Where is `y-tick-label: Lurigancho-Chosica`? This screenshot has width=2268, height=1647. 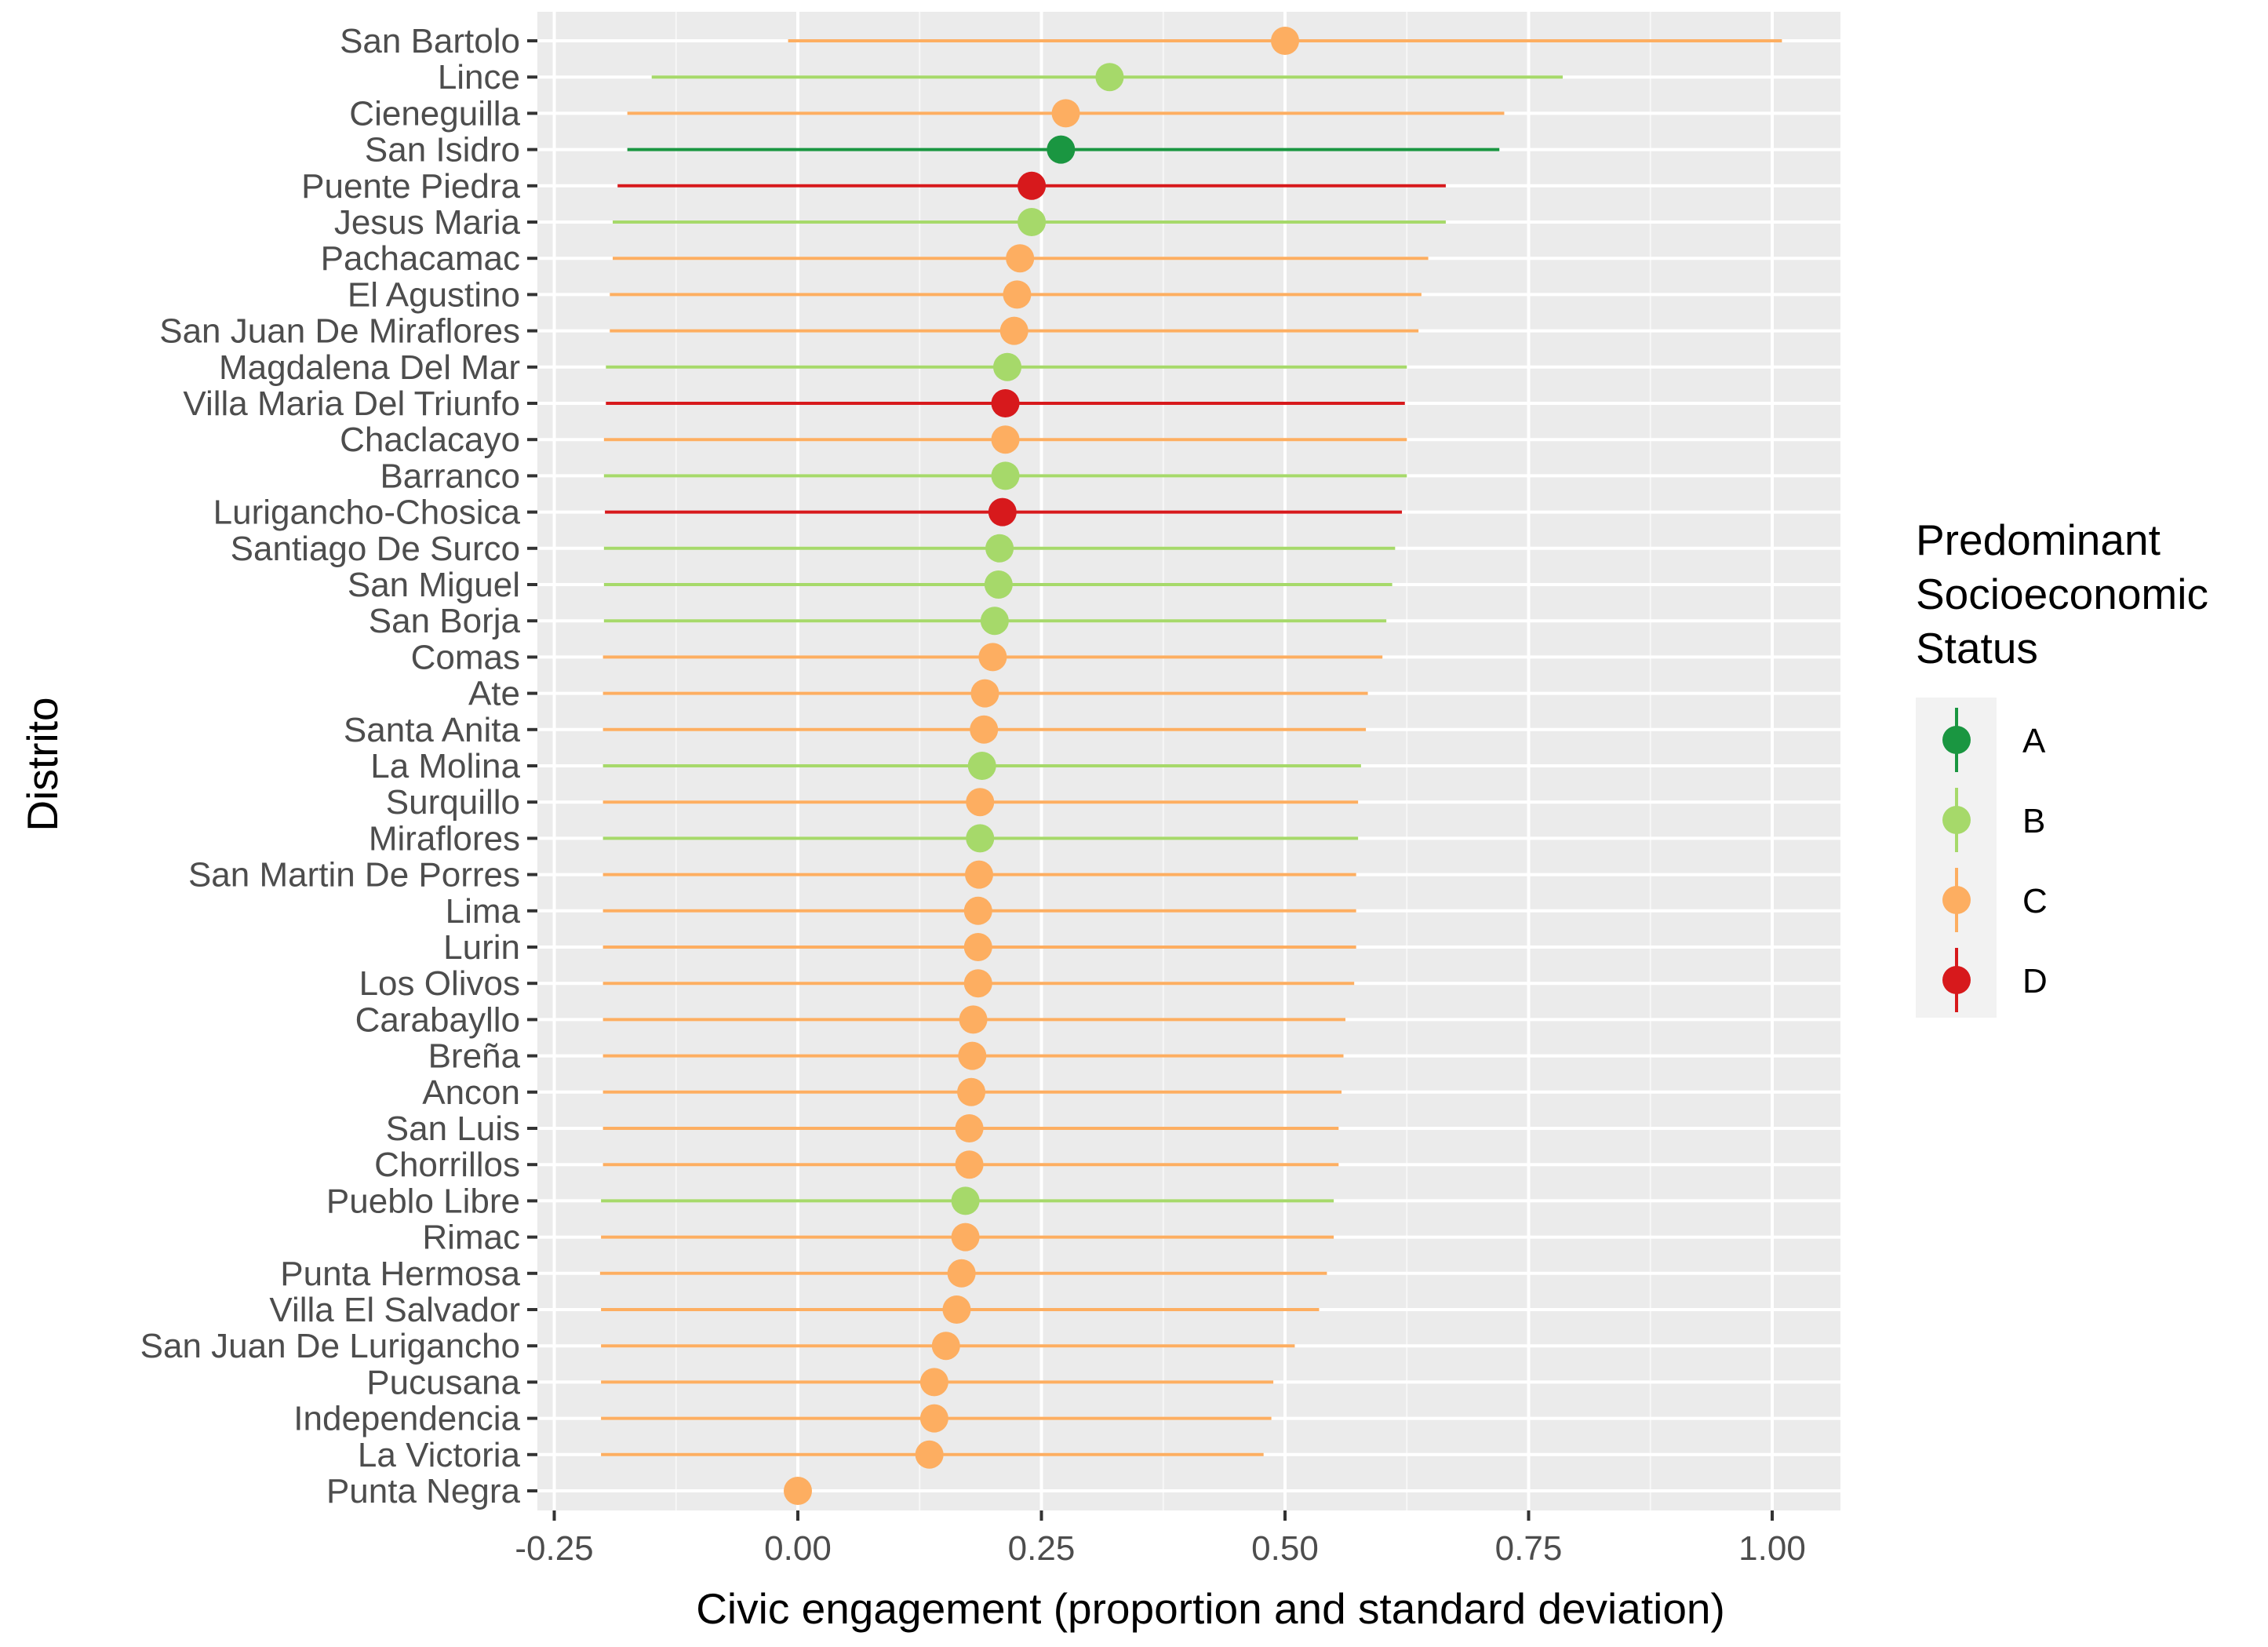 y-tick-label: Lurigancho-Chosica is located at coordinates (367, 513).